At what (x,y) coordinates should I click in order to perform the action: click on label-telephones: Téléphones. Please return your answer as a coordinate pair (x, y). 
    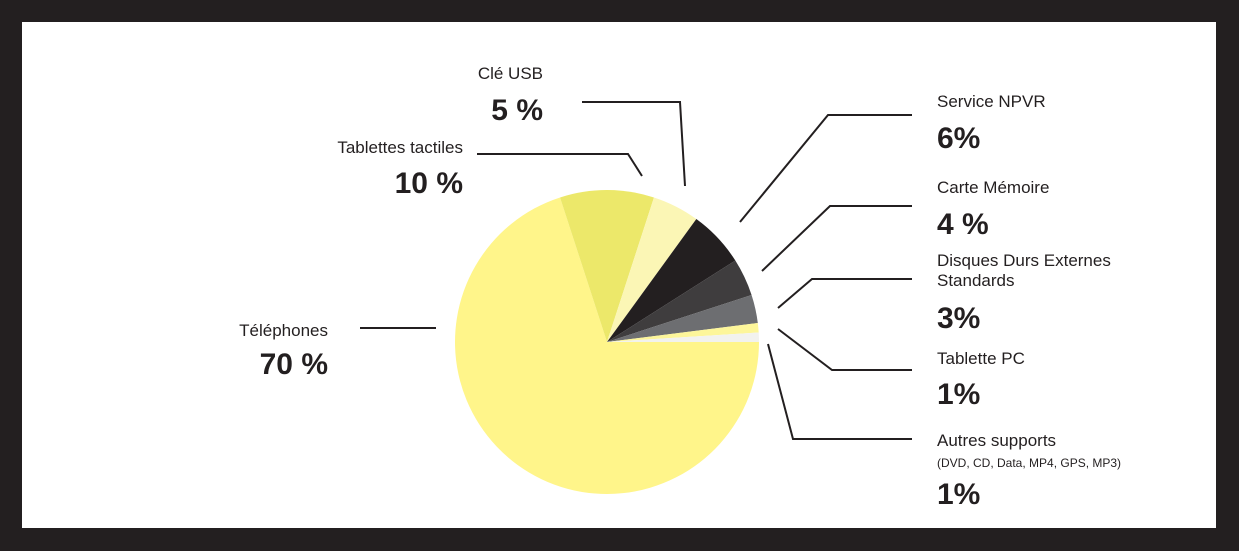
    Looking at the image, I should click on (283, 330).